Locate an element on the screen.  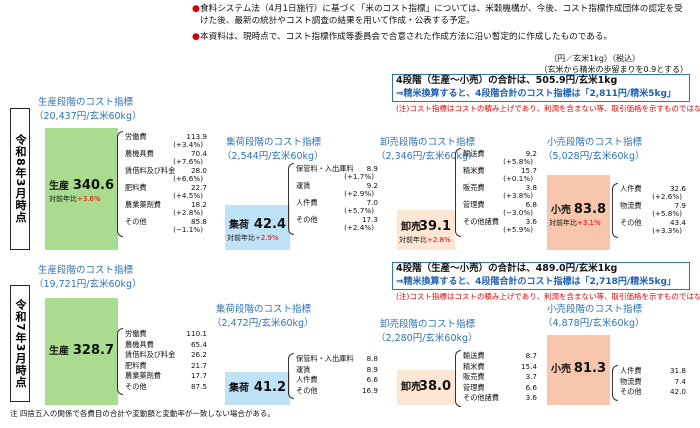
stage-title: 小売段階のコスト指標 is located at coordinates (595, 309).